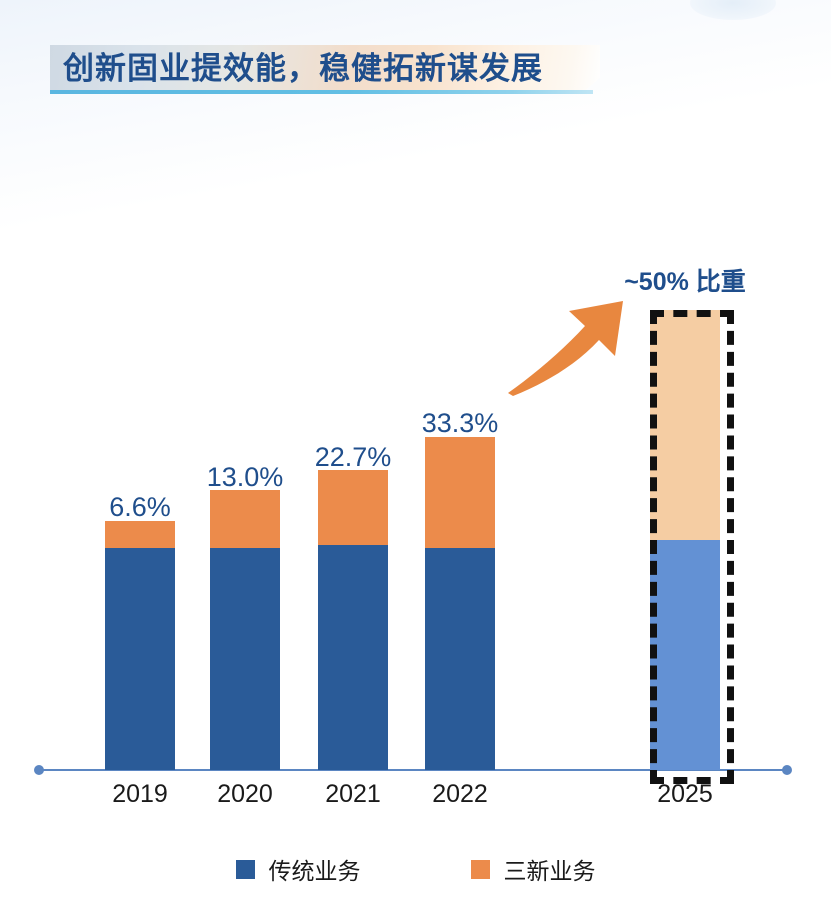 The image size is (831, 914). I want to click on bar-segment-traditional-2022, so click(460, 659).